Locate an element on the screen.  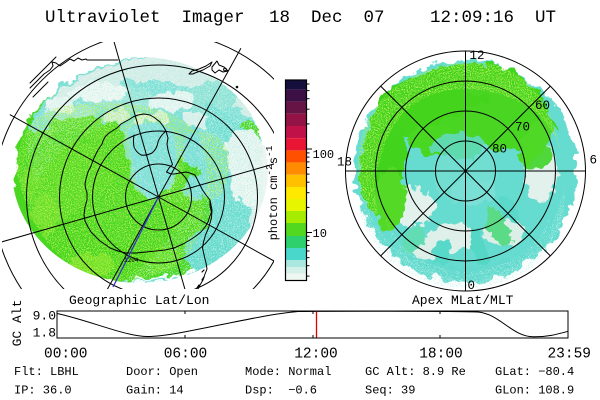
svg-text: 12:00 is located at coordinates (316, 355).